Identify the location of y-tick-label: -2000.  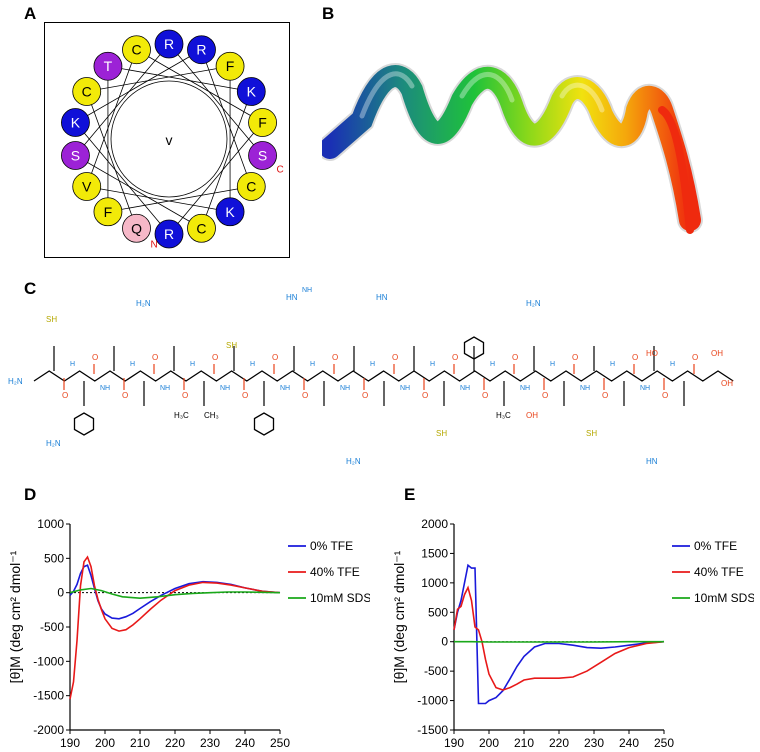
(48, 730).